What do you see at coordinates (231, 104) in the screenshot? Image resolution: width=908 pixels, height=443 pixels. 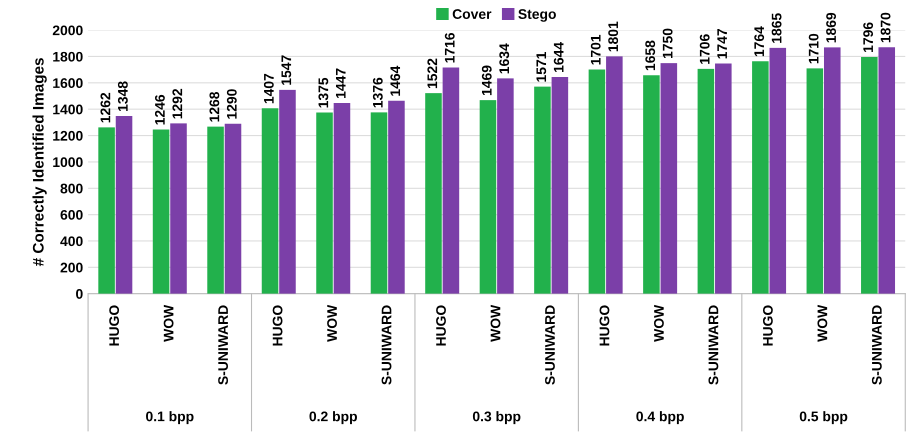 I see `data-label: 1290` at bounding box center [231, 104].